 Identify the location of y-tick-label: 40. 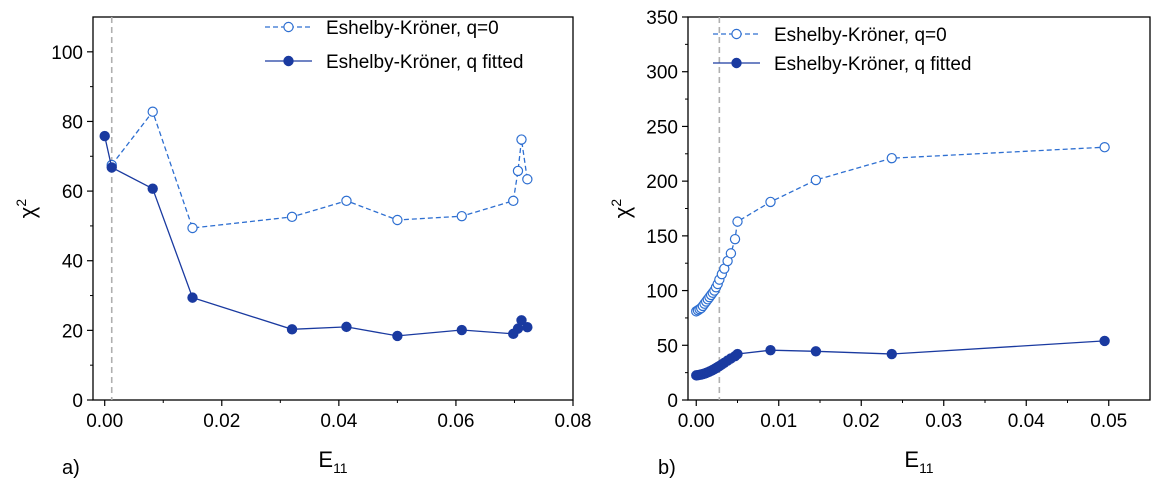
(72, 262).